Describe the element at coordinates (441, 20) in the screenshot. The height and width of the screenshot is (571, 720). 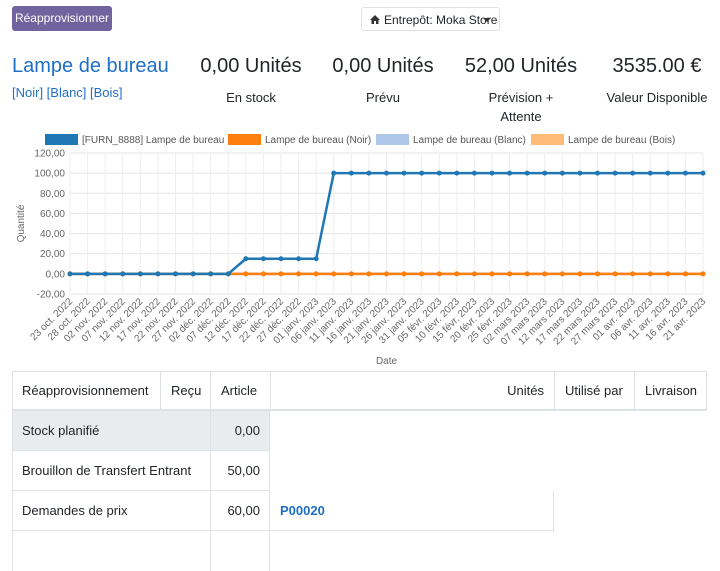
I see `warehouse-label: Entrepôt: Moka Store` at that location.